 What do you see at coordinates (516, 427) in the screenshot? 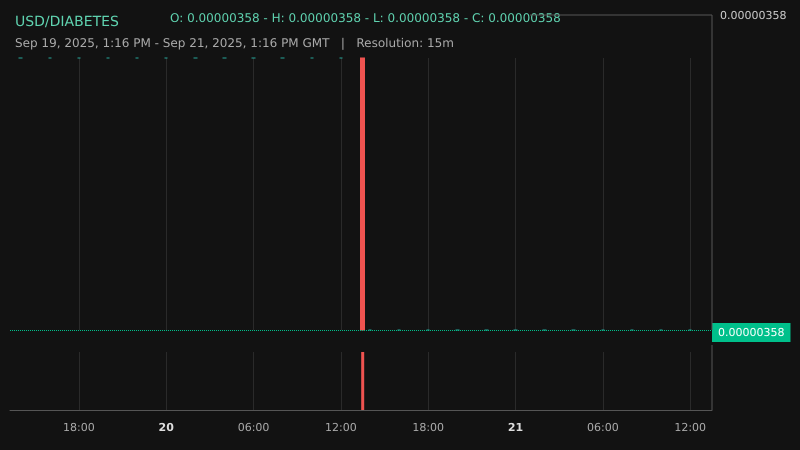
I see `x-tick-label: 21` at bounding box center [516, 427].